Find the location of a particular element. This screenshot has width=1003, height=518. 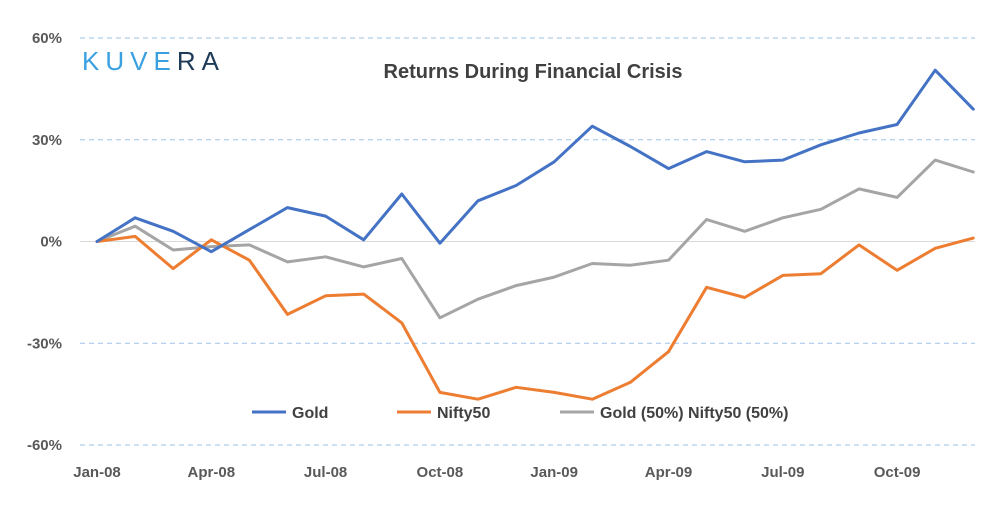

x-tick-label: Oct-09 is located at coordinates (897, 472).